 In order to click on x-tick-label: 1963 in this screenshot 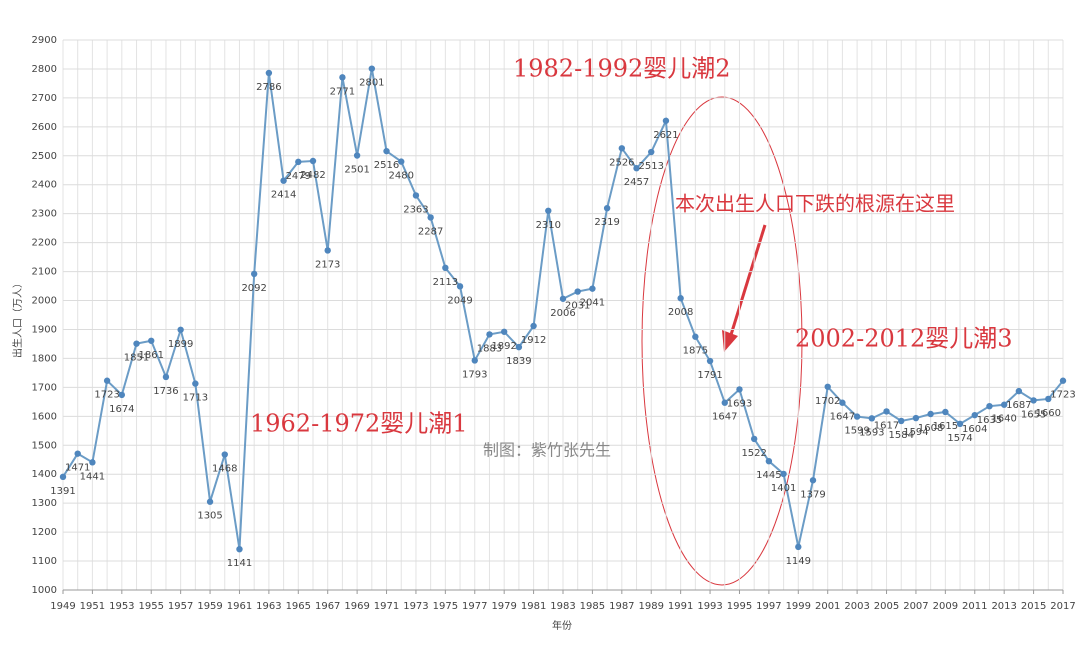, I will do `click(268, 606)`.